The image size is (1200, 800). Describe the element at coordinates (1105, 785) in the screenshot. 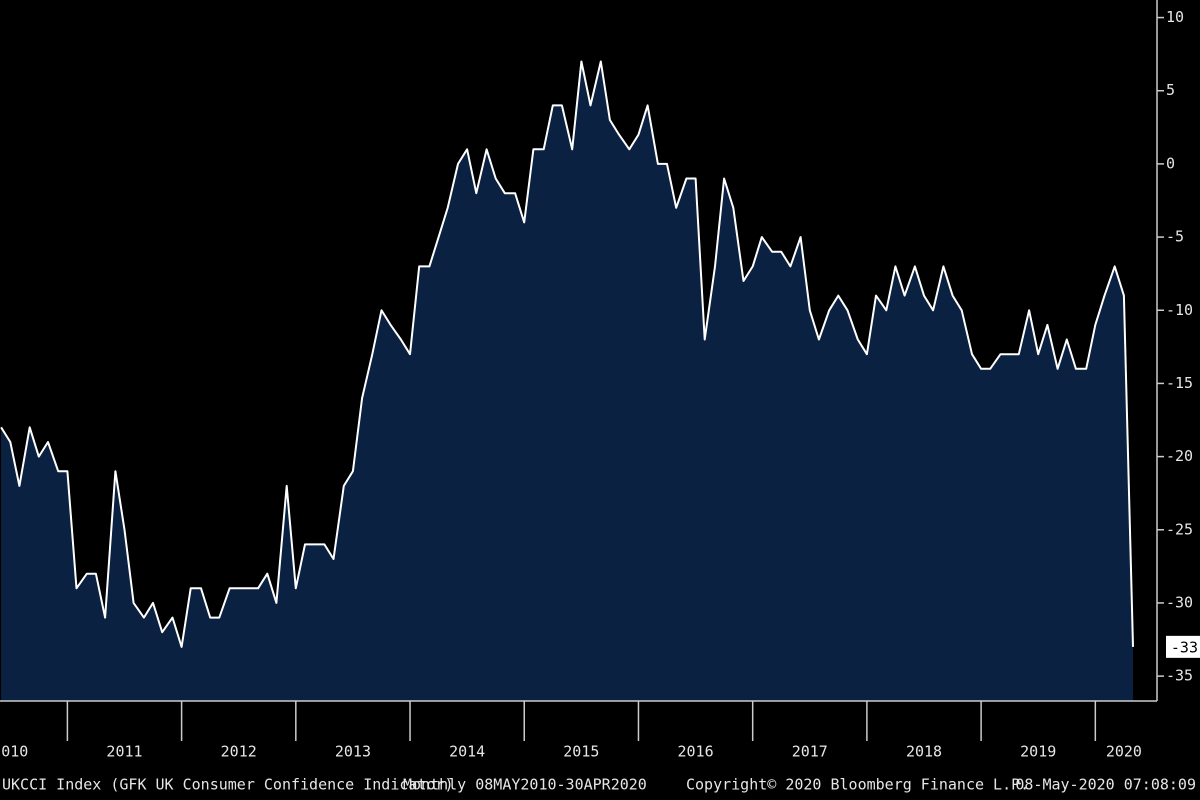

I see `footer-date: 08-May-2020 07:08:09` at that location.